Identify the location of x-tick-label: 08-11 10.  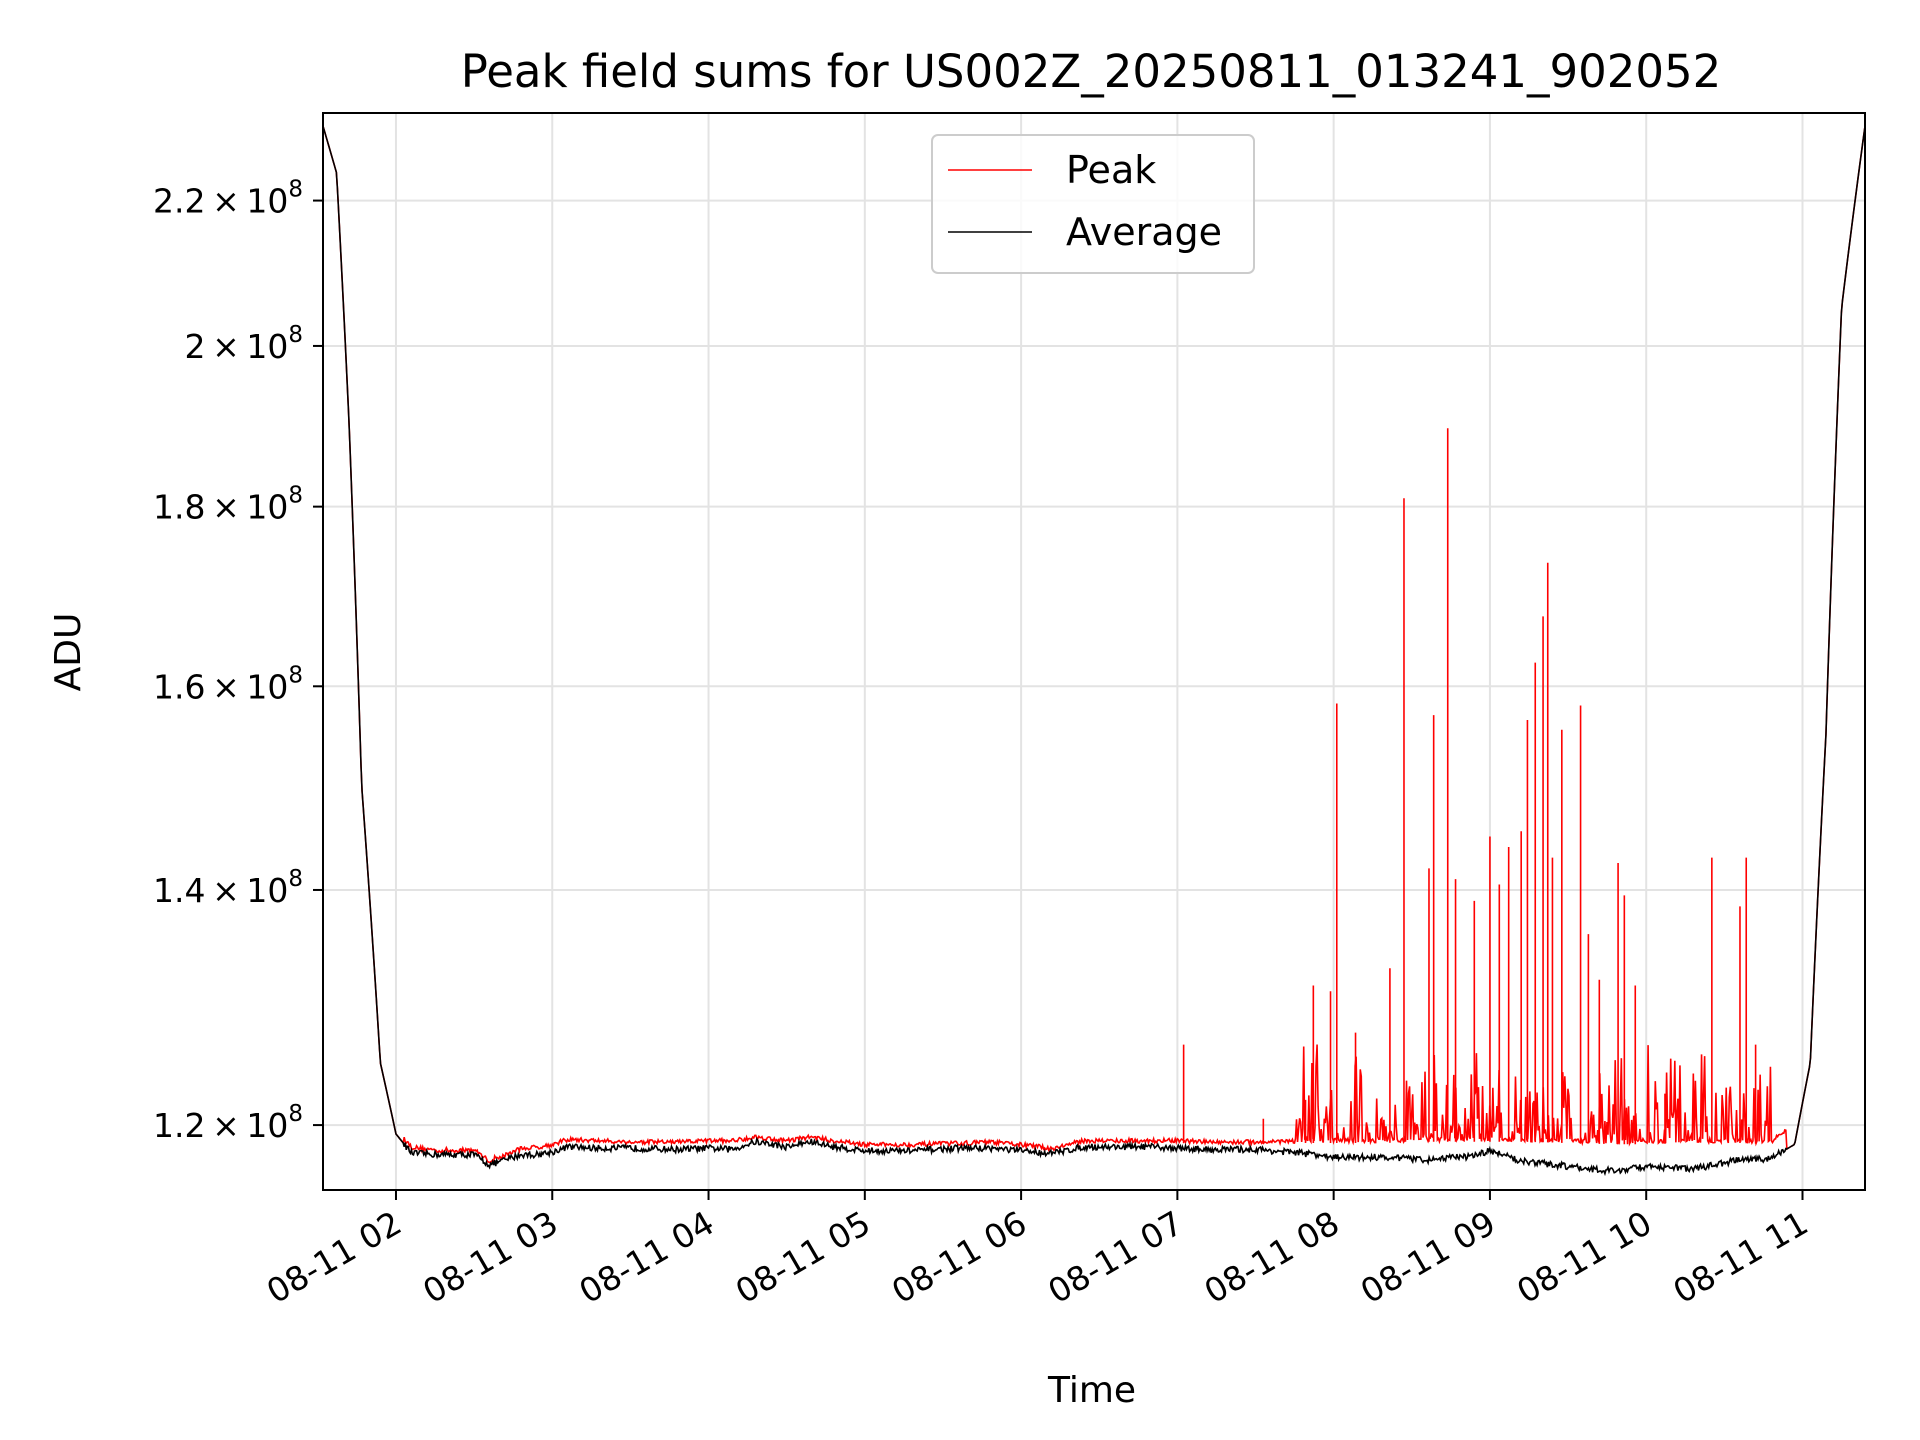
(1584, 1257).